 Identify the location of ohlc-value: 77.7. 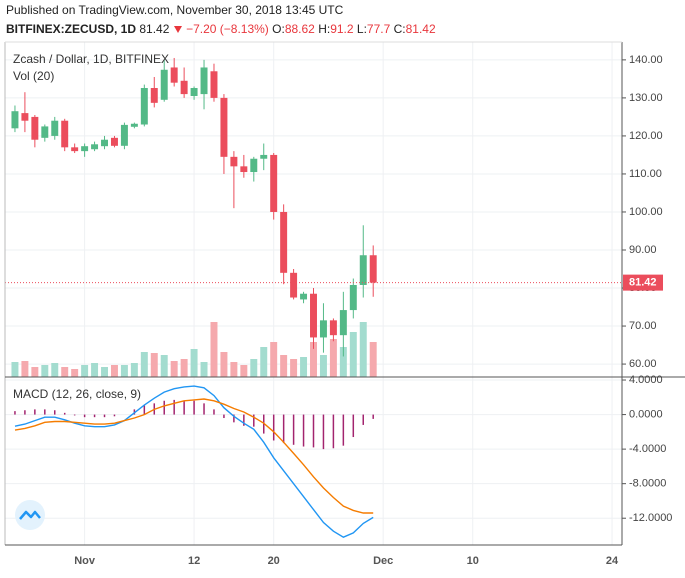
(378, 29).